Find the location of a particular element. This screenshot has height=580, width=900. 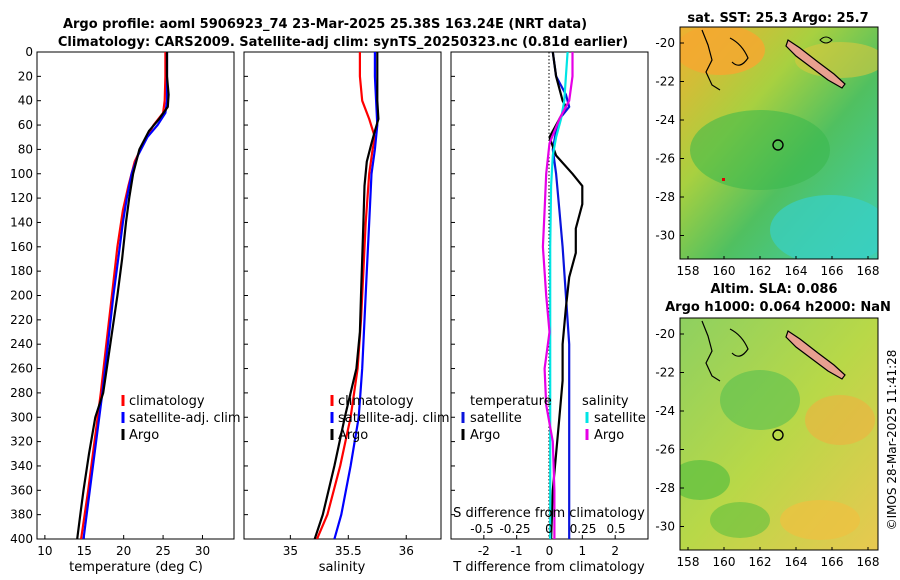

x-tick-label: 35.5 is located at coordinates (348, 551).